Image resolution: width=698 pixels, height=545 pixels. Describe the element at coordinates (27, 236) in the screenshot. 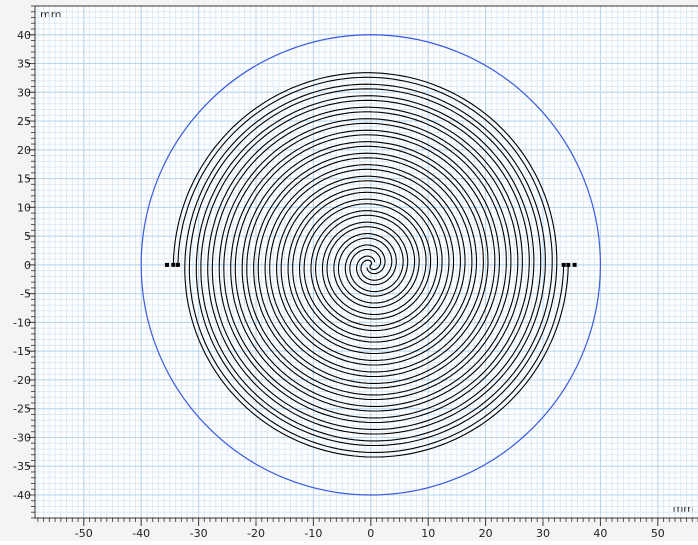

I see `y-tick-label: 5` at that location.